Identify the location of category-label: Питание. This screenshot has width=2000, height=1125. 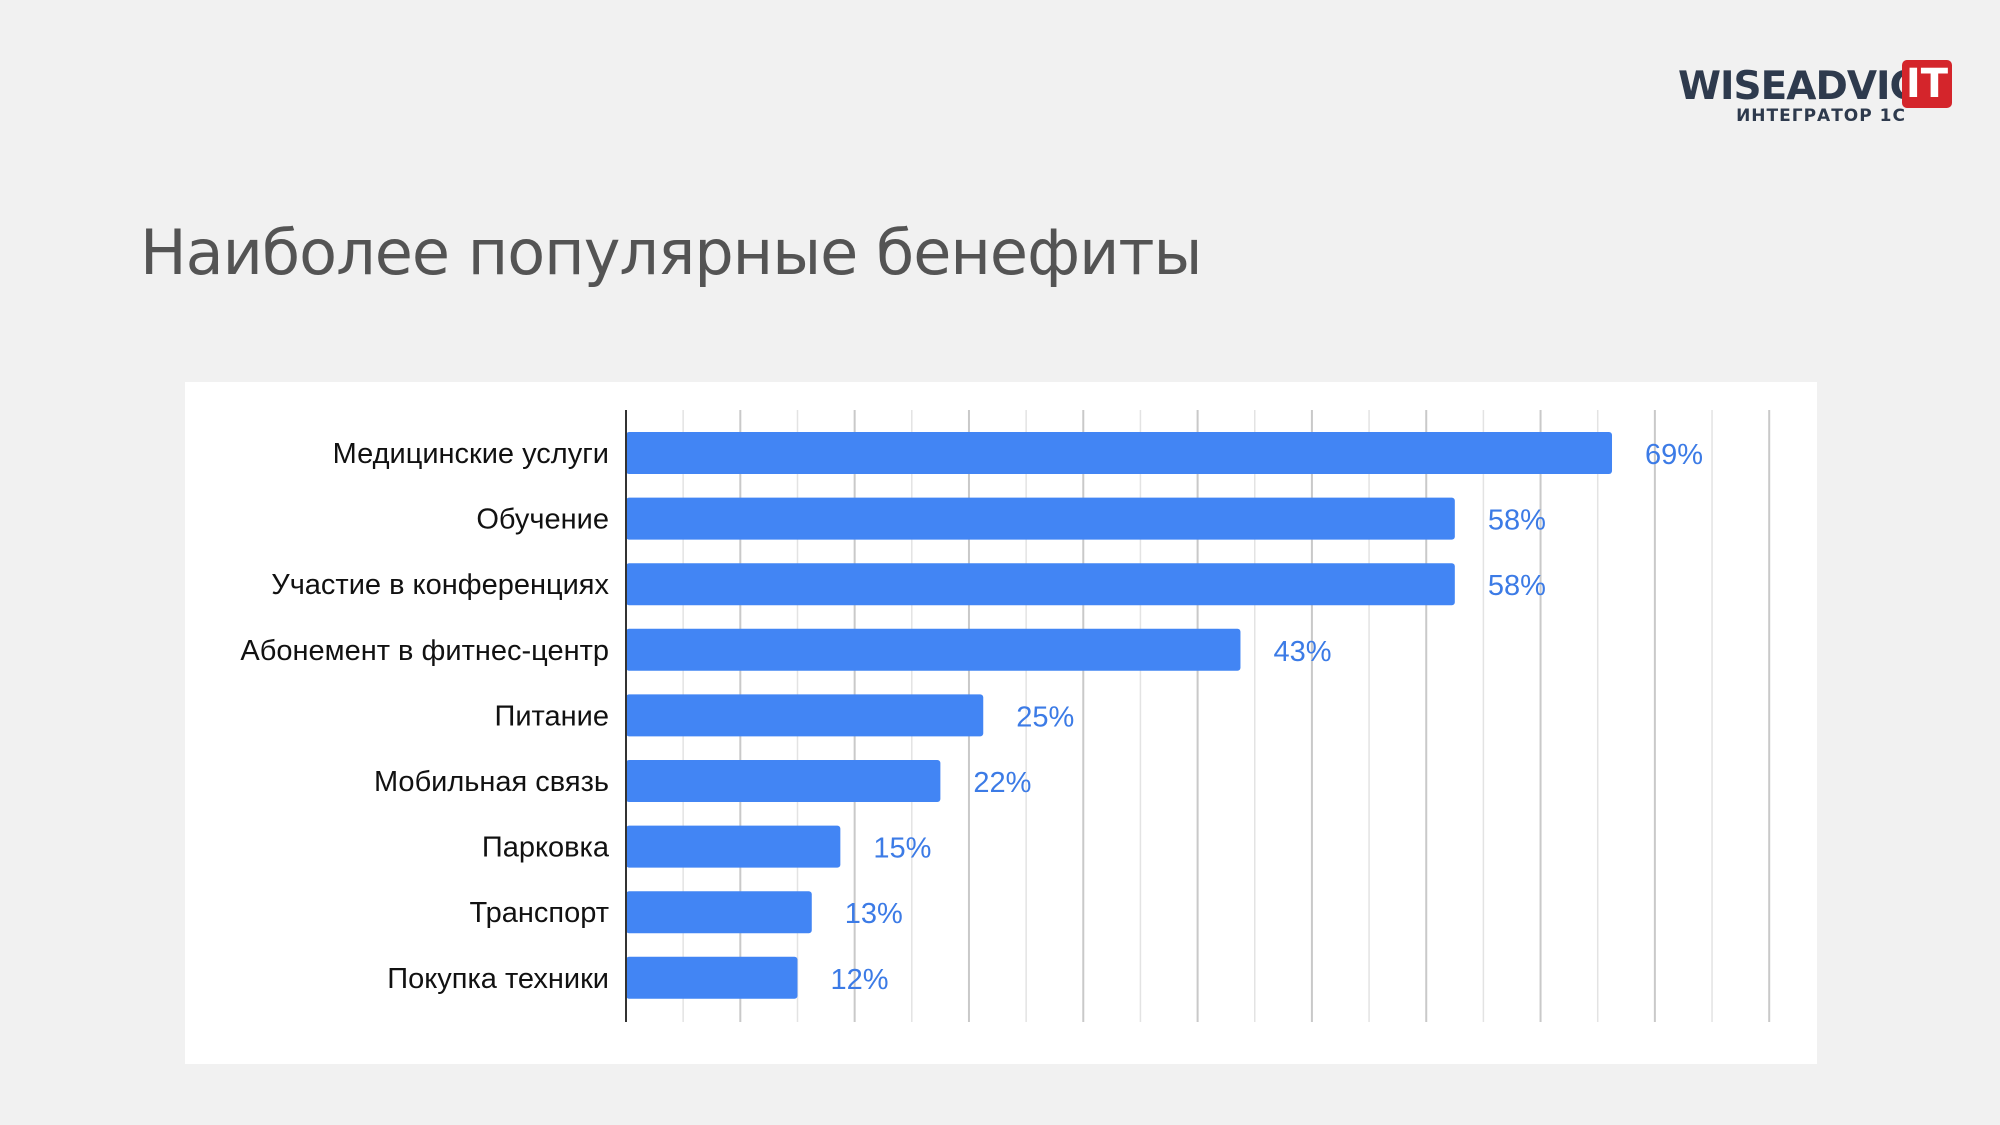
(552, 716).